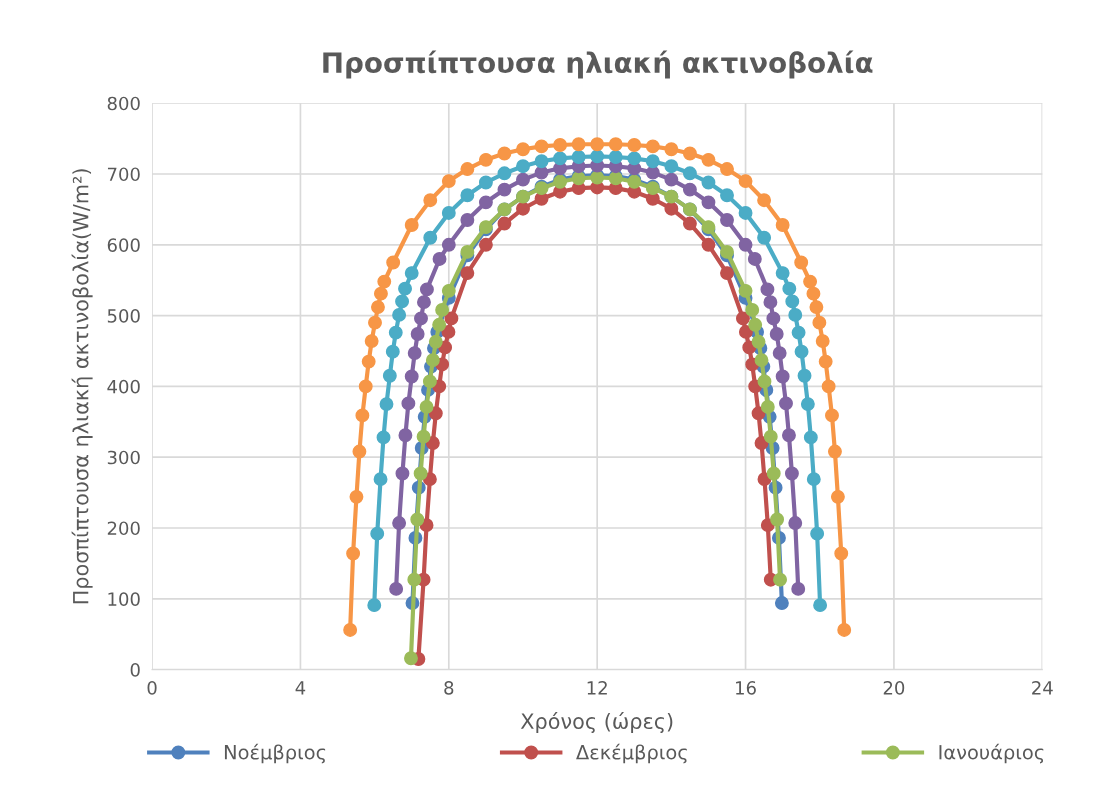 The image size is (1110, 800). Describe the element at coordinates (124, 599) in the screenshot. I see `y-tick-label: 100` at that location.